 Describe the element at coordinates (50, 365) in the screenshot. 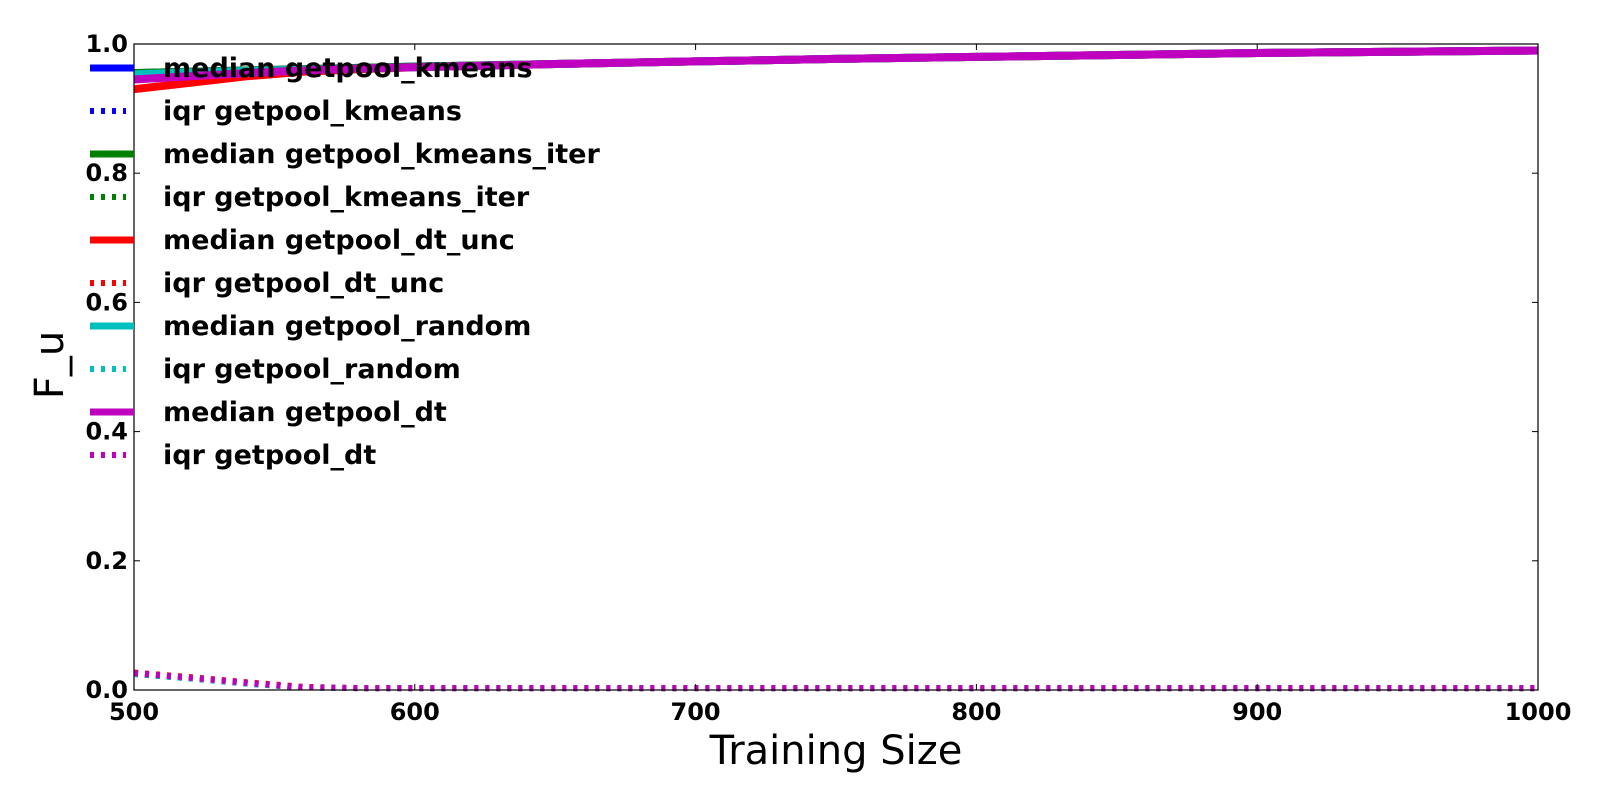

I see `y-axis-title: F_u` at that location.